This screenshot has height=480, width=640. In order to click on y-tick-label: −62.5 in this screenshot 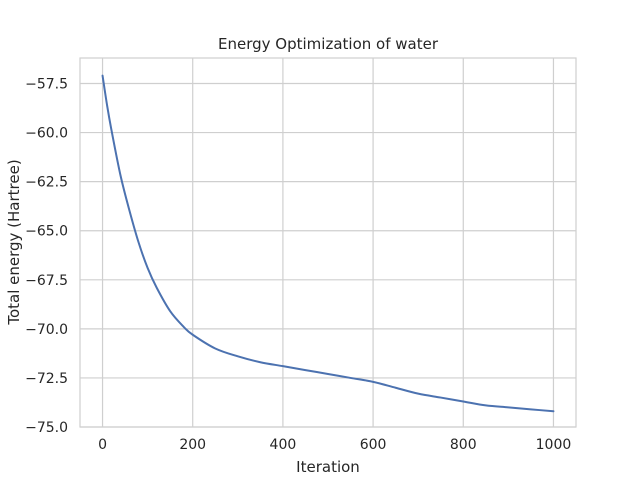, I will do `click(46, 183)`.